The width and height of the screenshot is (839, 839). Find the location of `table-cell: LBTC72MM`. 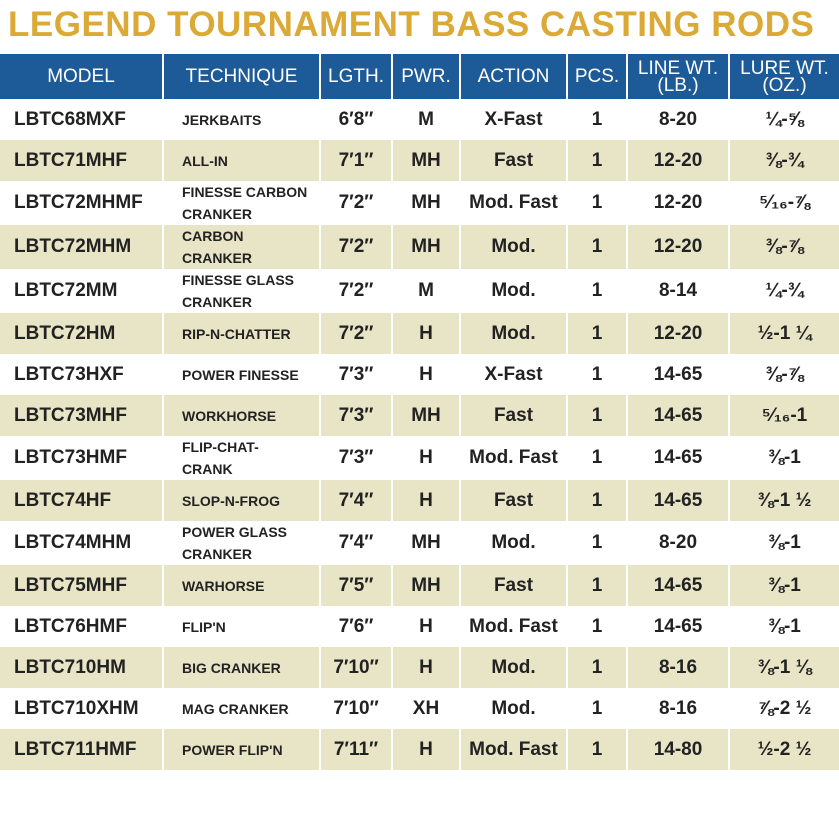

table-cell: LBTC72MM is located at coordinates (66, 290).